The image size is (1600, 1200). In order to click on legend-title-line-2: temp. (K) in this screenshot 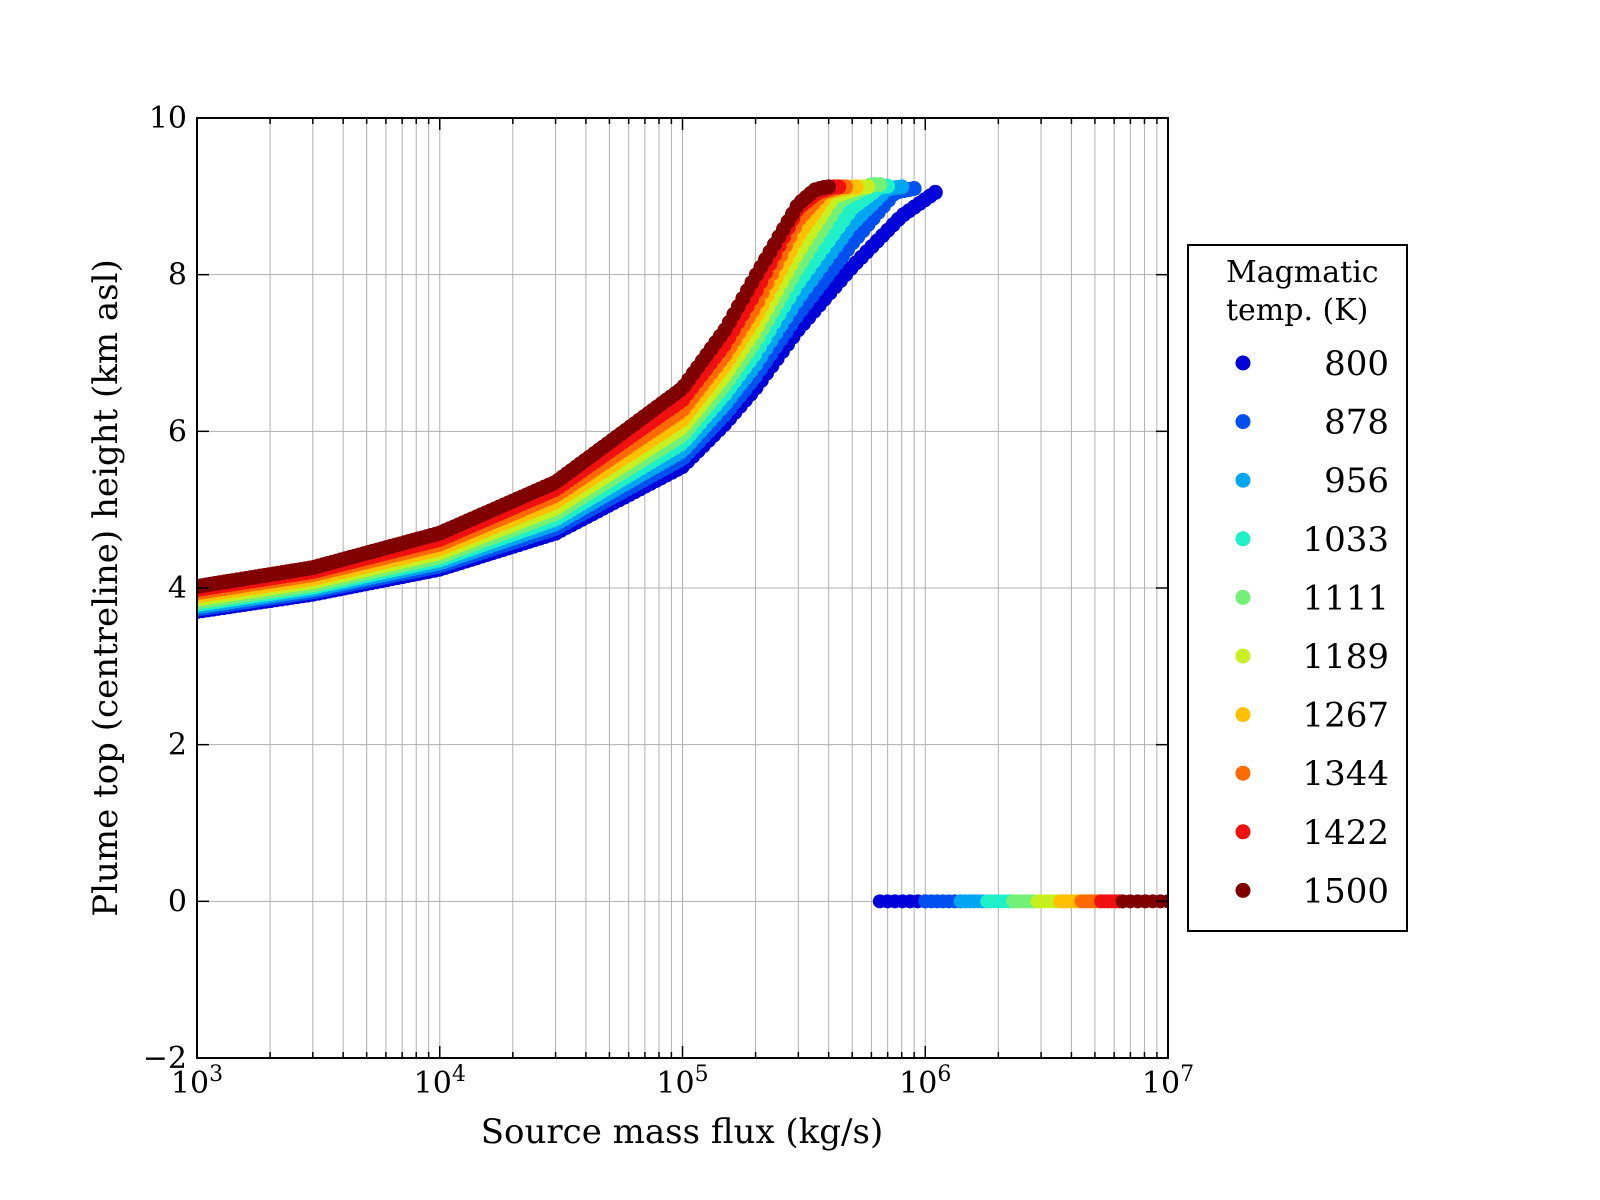, I will do `click(1297, 310)`.